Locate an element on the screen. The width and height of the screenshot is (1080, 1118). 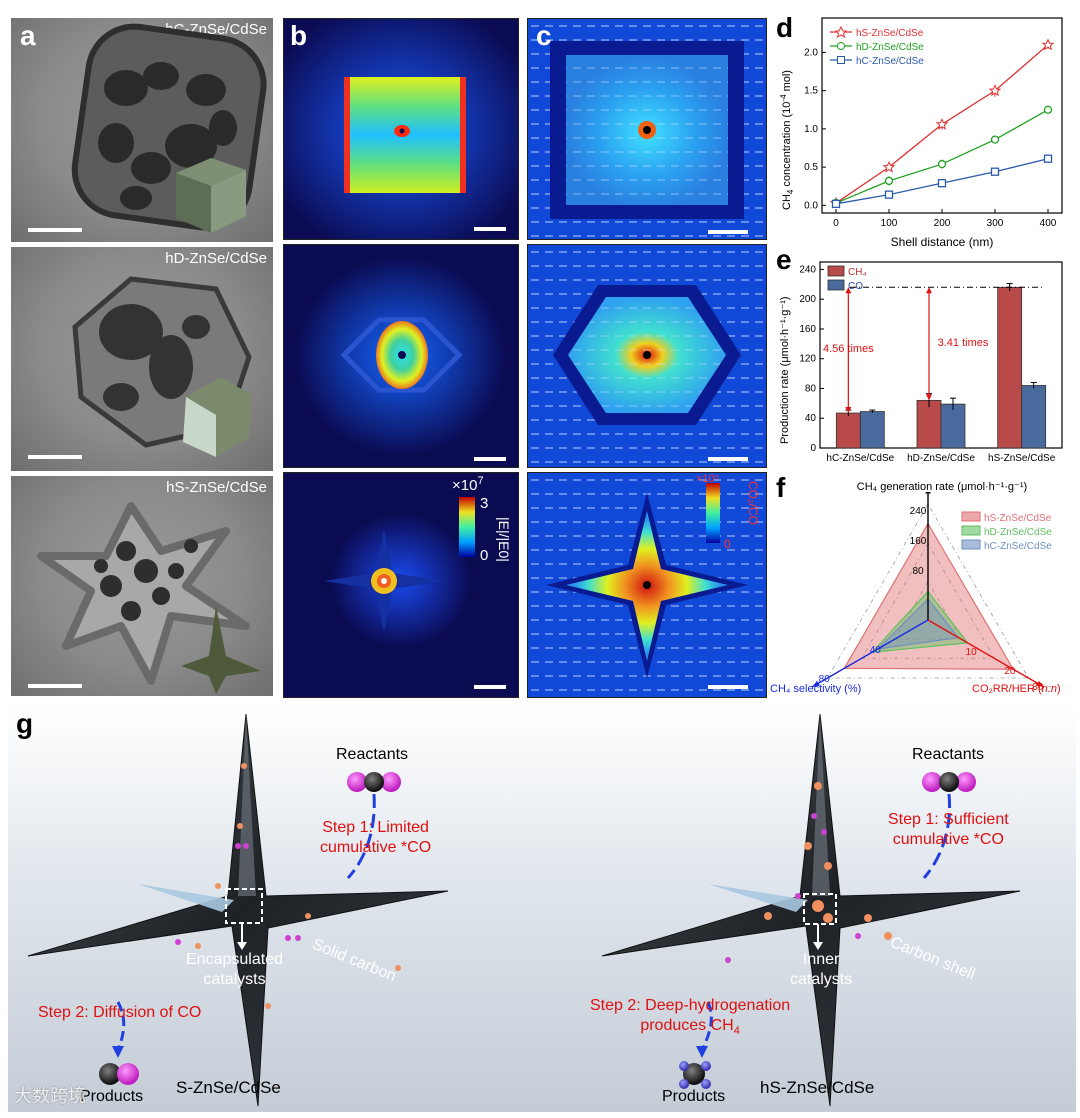
tem-image-hd: hD-ZnSe/CdSe is located at coordinates (142, 359).